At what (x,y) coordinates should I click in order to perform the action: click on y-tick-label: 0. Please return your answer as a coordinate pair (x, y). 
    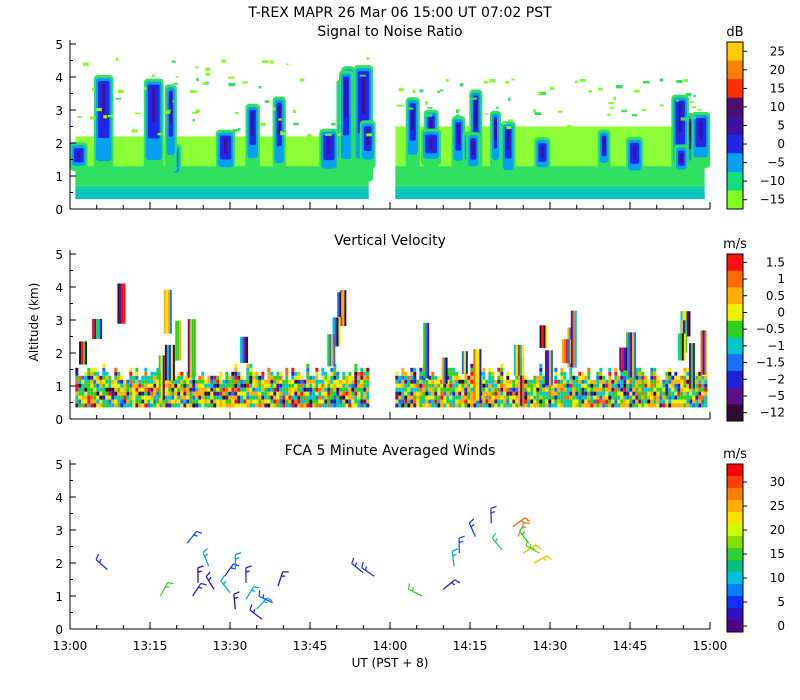
    Looking at the image, I should click on (59, 210).